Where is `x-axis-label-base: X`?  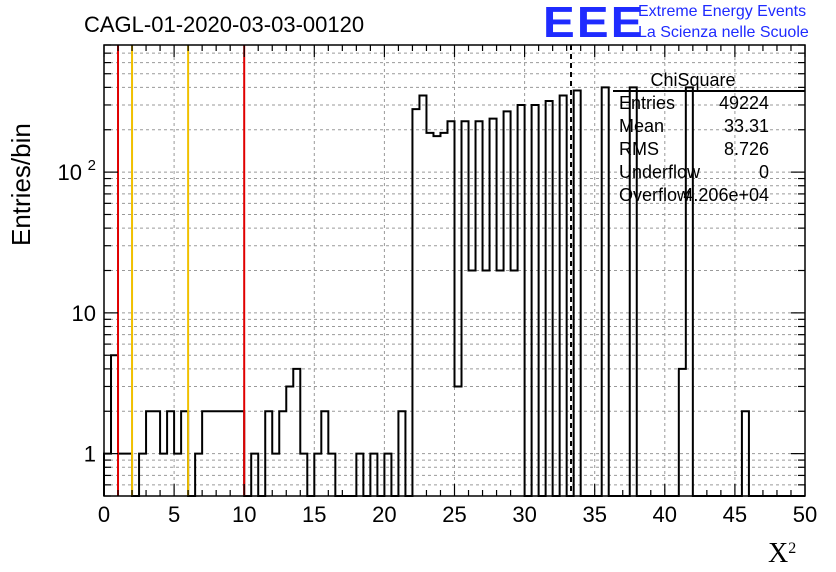 x-axis-label-base: X is located at coordinates (778, 553).